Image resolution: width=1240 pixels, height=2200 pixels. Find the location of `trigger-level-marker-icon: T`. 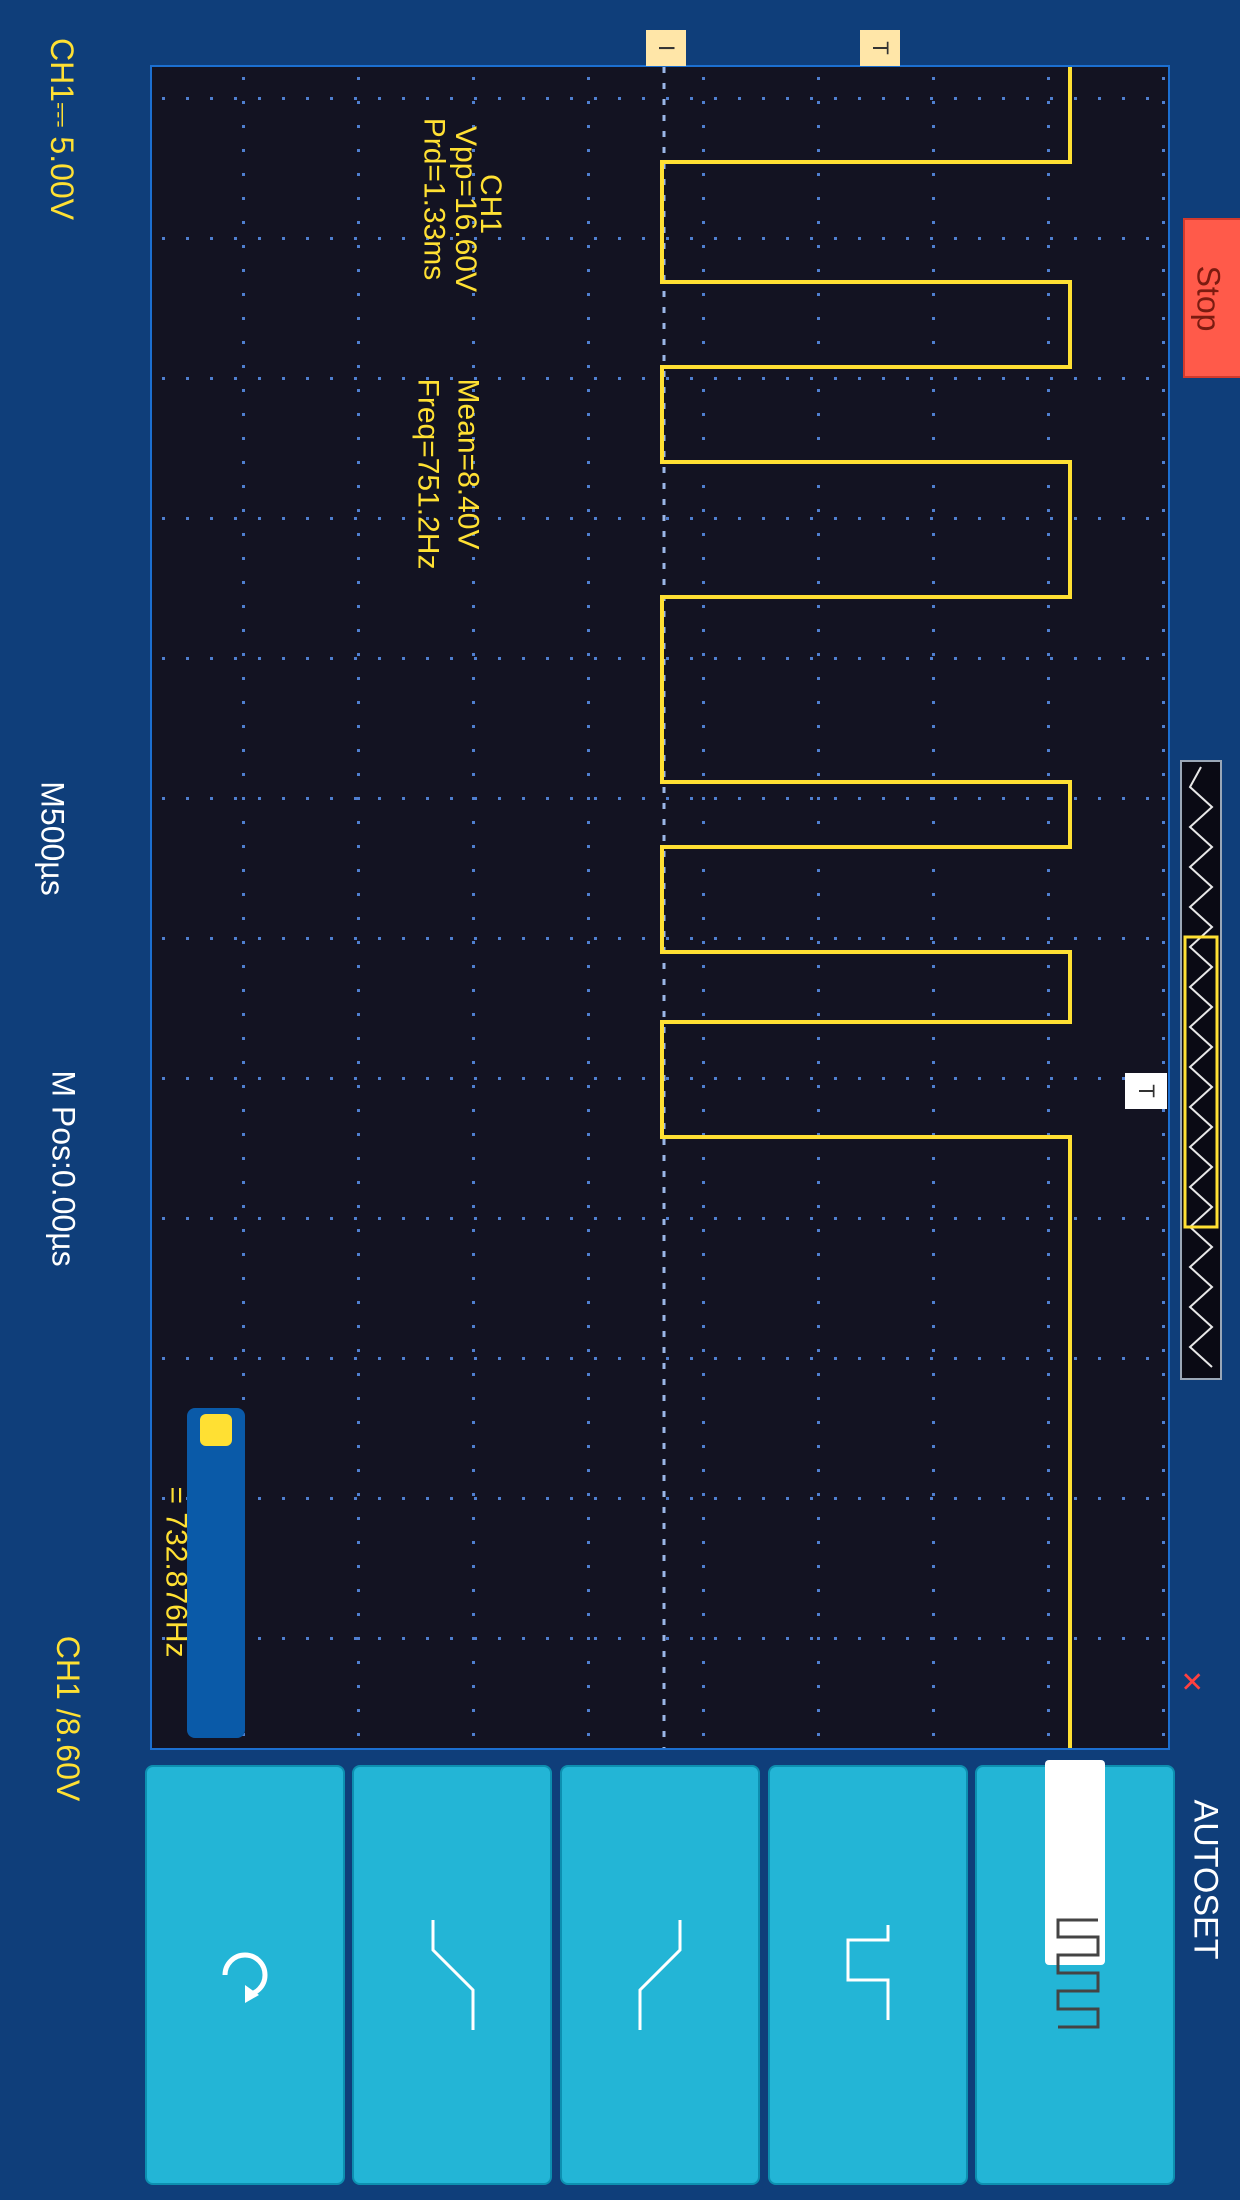

trigger-level-marker-icon: T is located at coordinates (1146, 1091).